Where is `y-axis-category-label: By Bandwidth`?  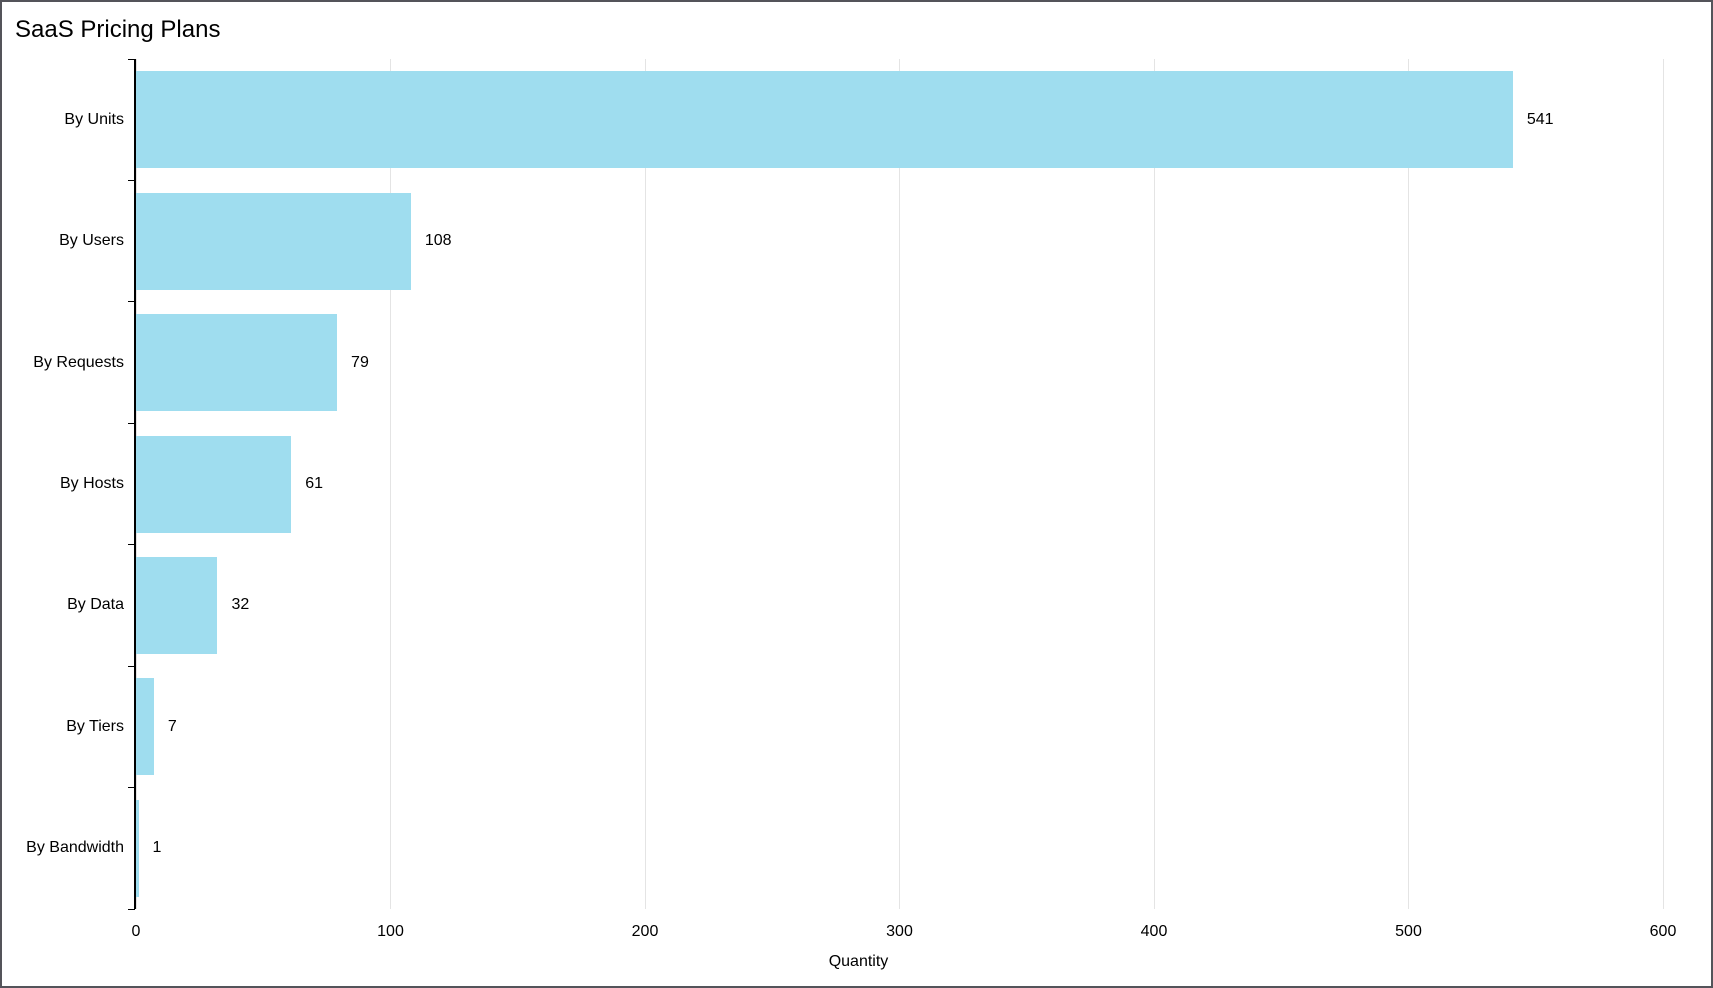 y-axis-category-label: By Bandwidth is located at coordinates (75, 848).